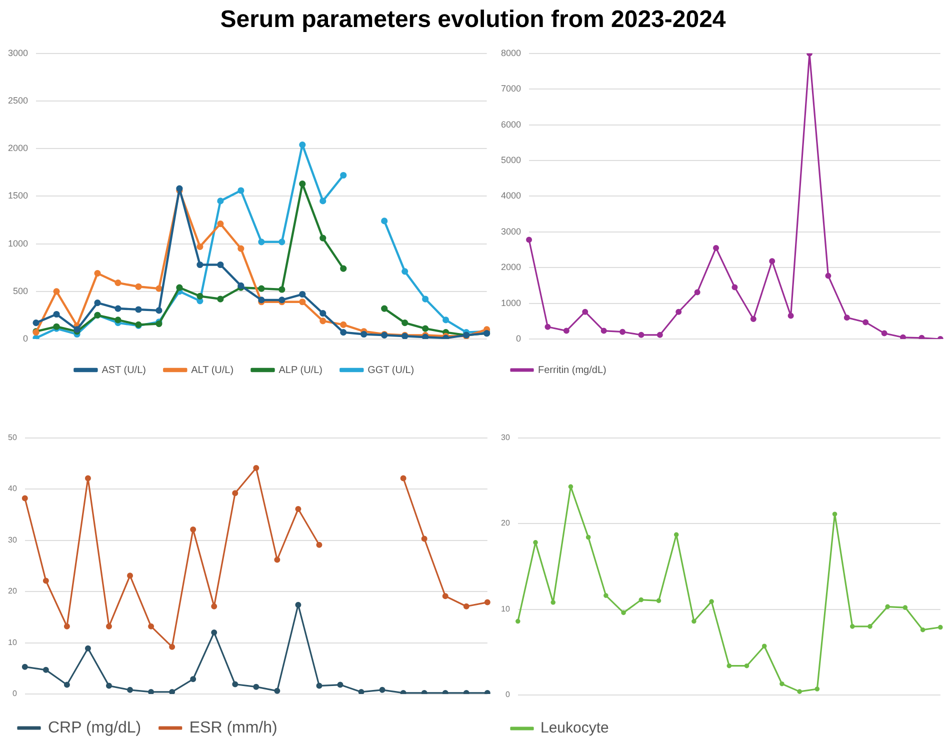 This screenshot has height=746, width=946. Describe the element at coordinates (13, 489) in the screenshot. I see `y-tick-label: 40` at that location.